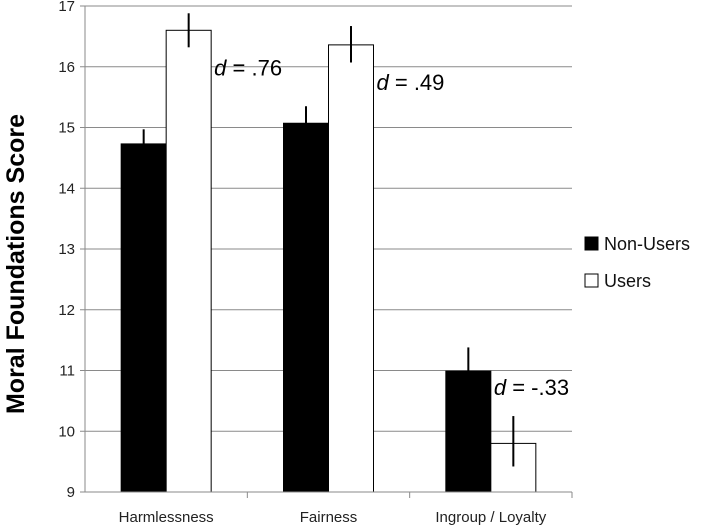 The width and height of the screenshot is (706, 528). What do you see at coordinates (66, 249) in the screenshot?
I see `y-tick-label: 13` at bounding box center [66, 249].